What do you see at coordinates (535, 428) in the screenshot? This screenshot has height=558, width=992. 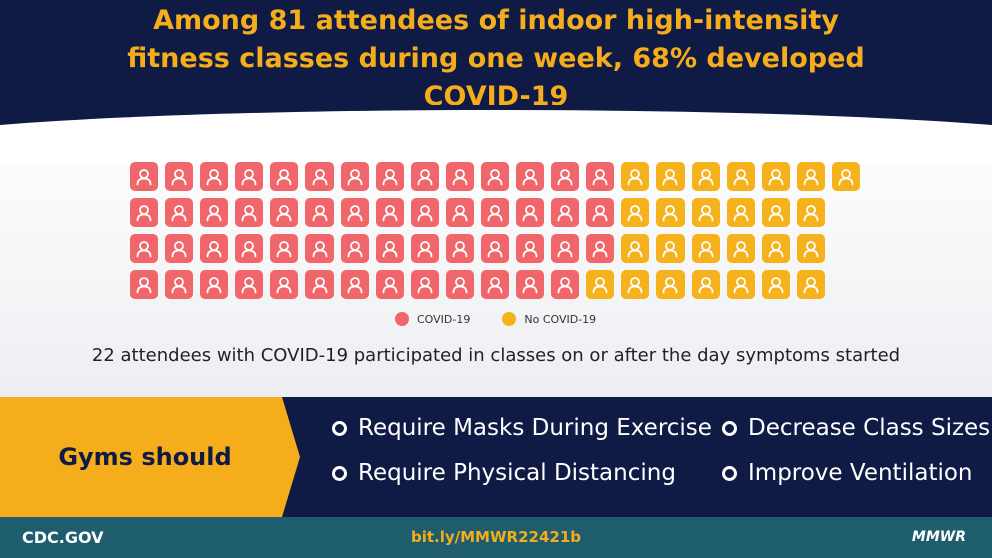 I see `recommendation-text: Require Masks During Exercise` at bounding box center [535, 428].